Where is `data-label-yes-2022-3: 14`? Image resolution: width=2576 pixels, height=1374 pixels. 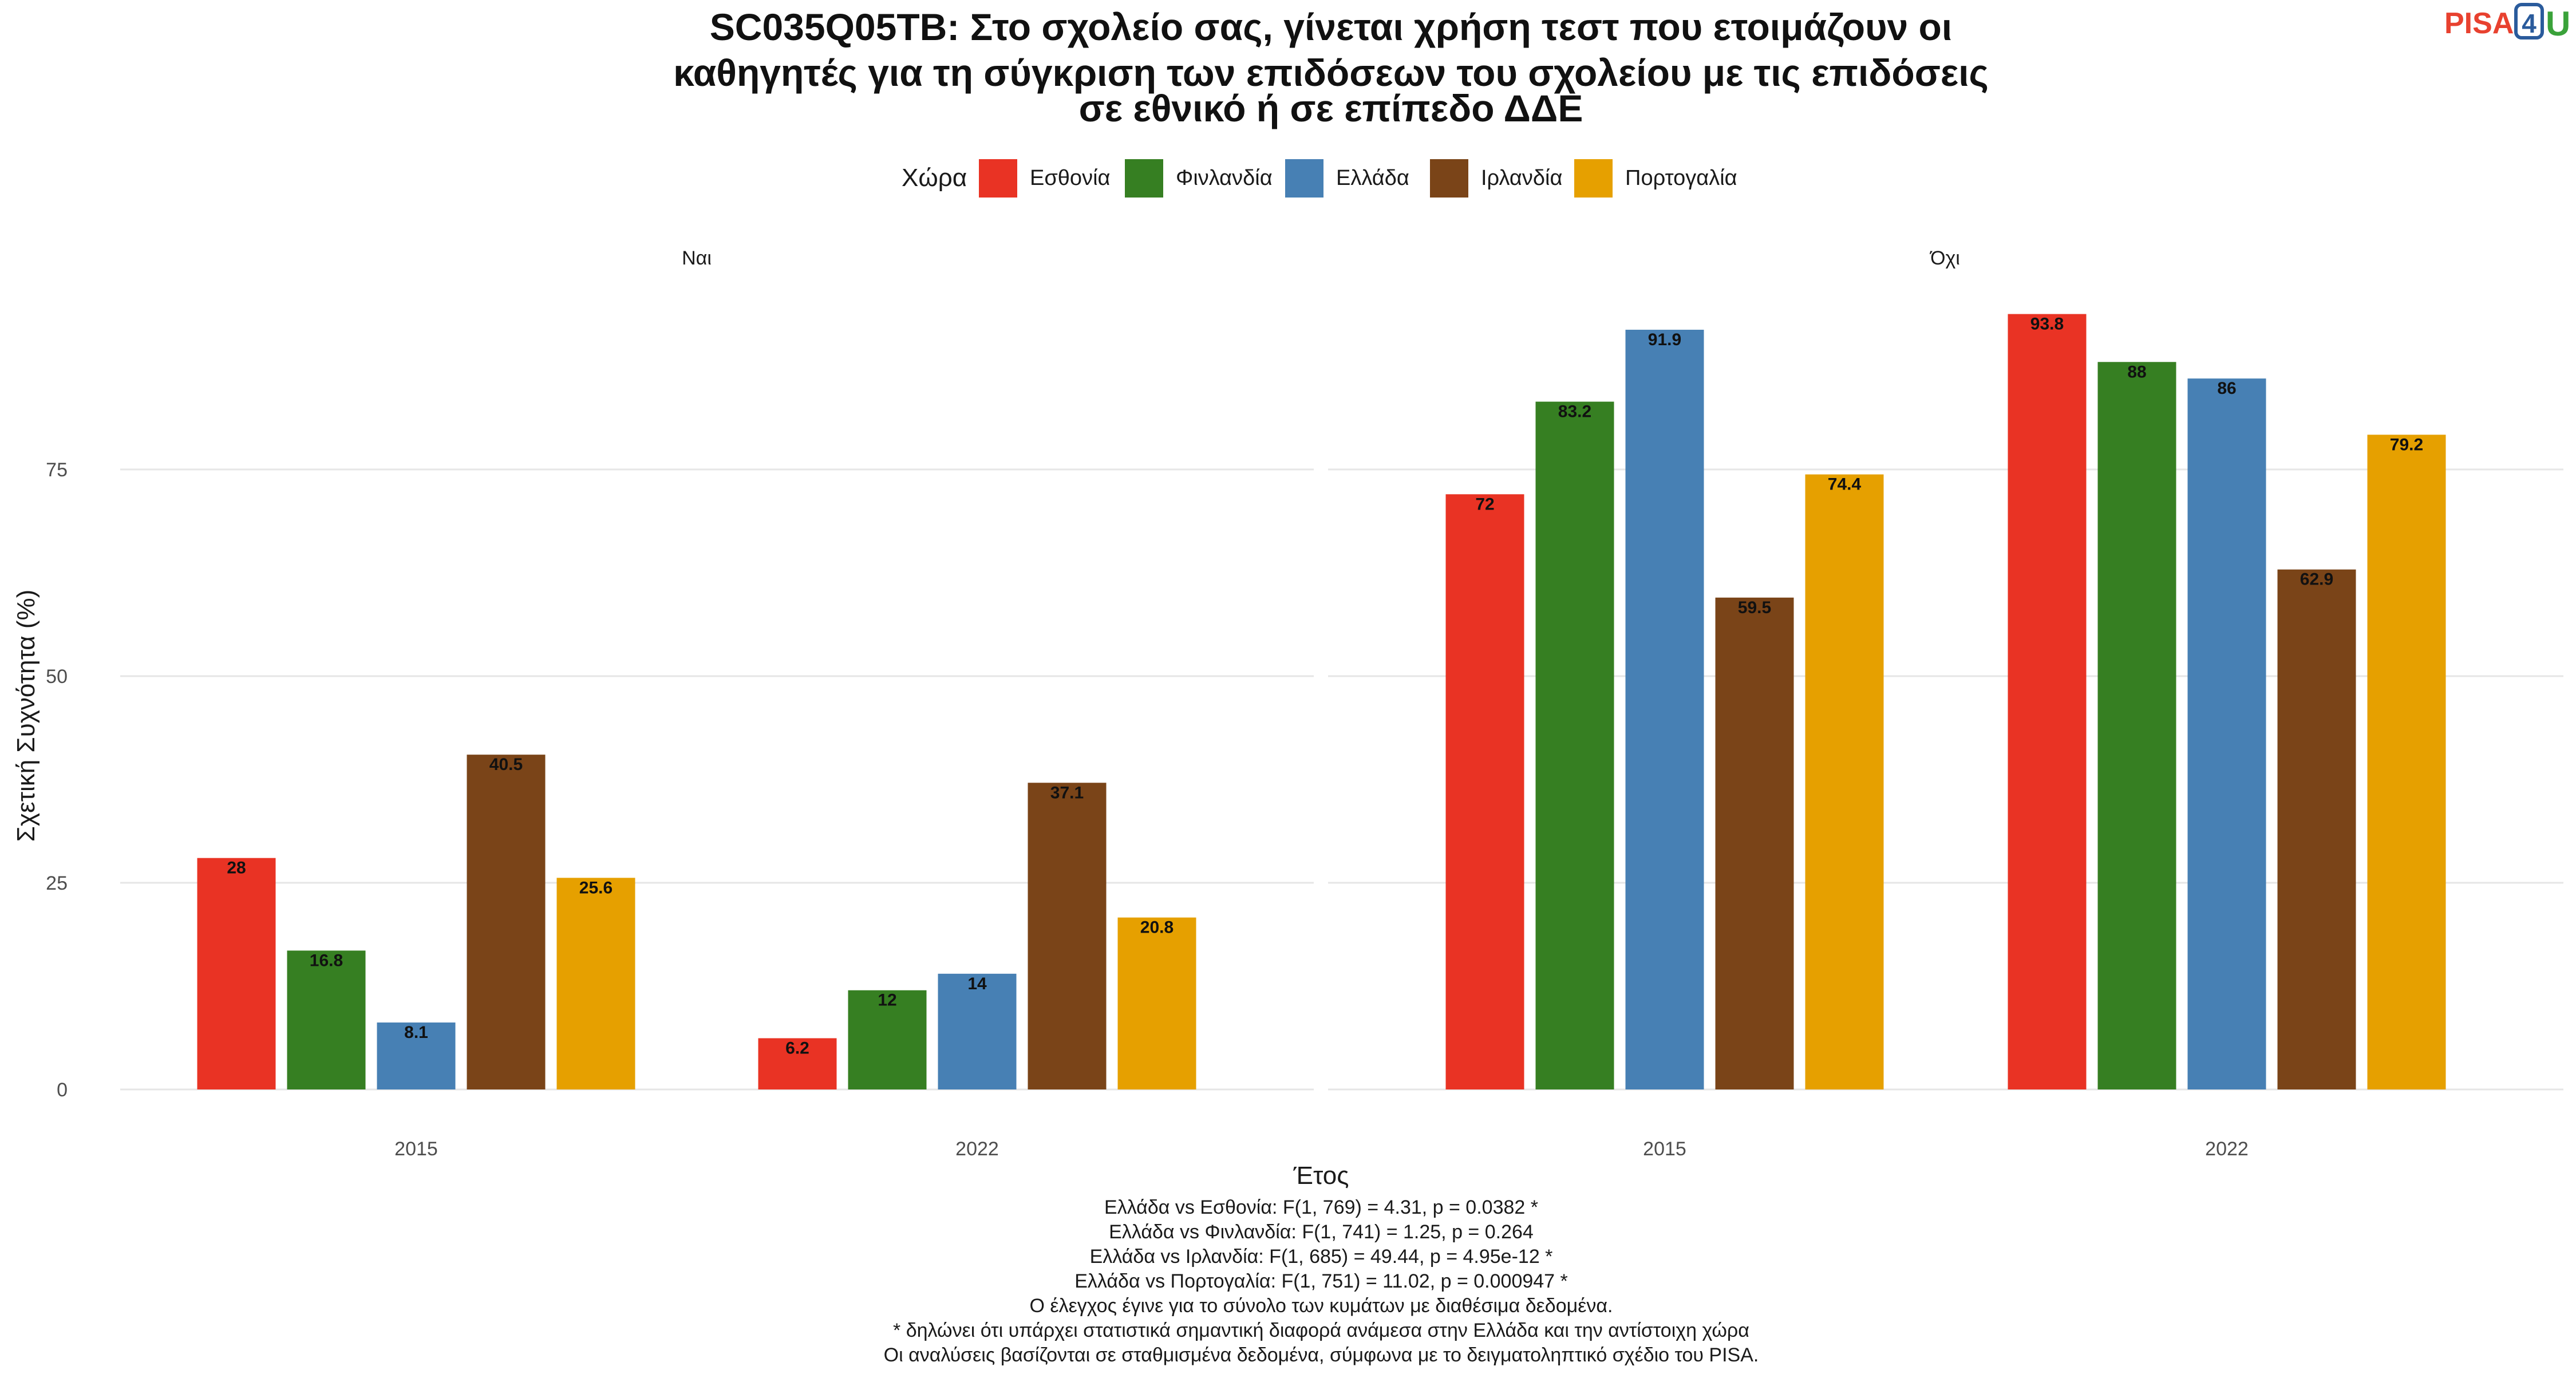
data-label-yes-2022-3: 14 is located at coordinates (977, 984).